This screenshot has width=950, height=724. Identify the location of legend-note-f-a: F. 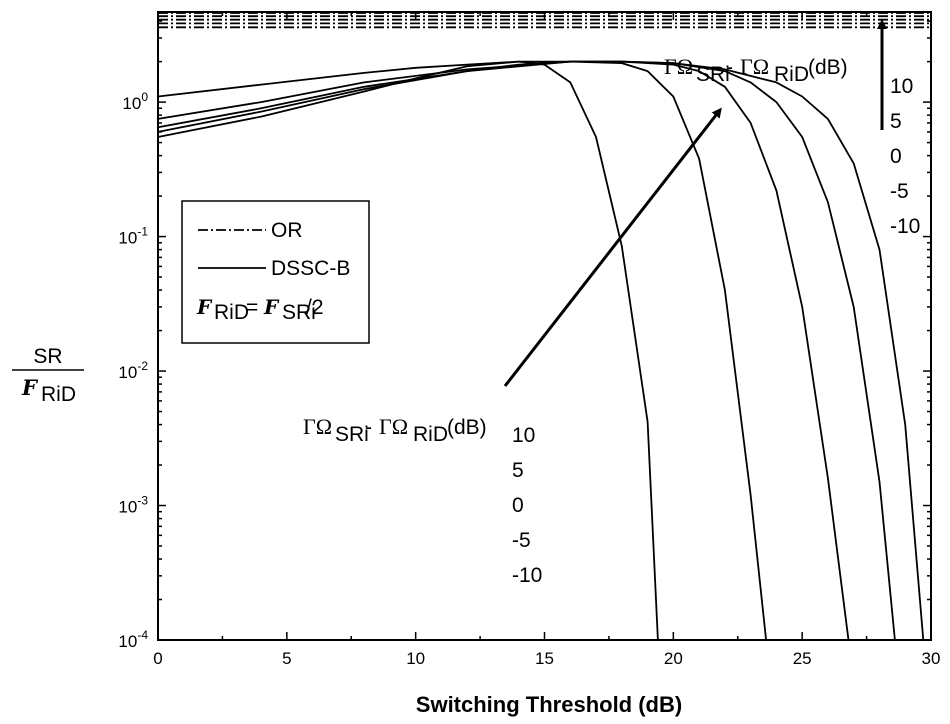
(204, 307).